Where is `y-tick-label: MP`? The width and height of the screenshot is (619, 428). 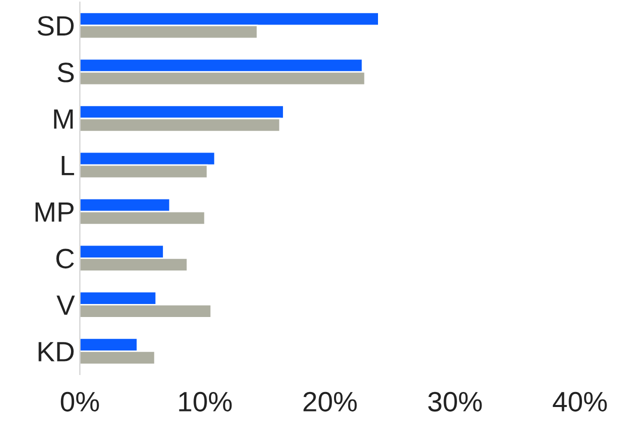 y-tick-label: MP is located at coordinates (55, 212).